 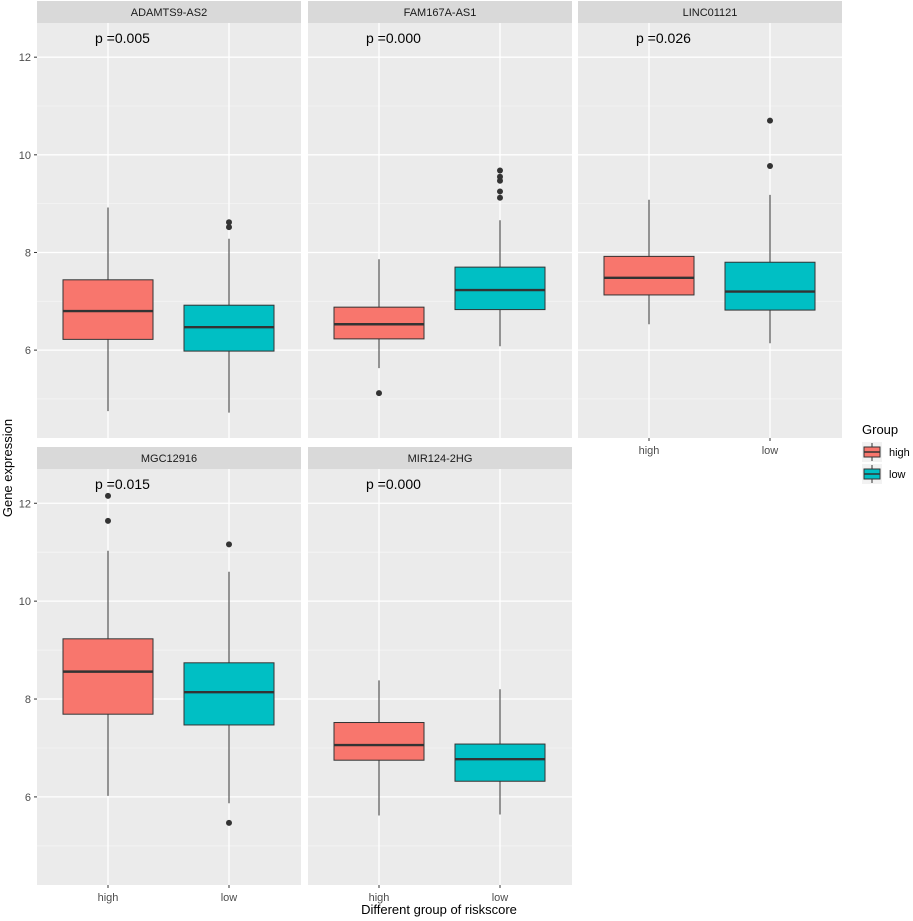 I want to click on panel-mgc12916: MGC12916 p =0.015, so click(x=169, y=666).